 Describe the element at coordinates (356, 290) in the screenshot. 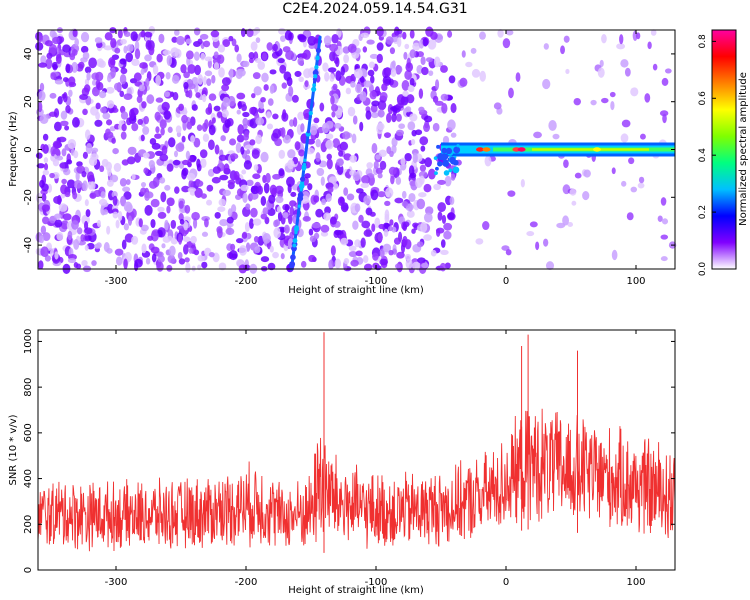

I see `spectrogram-x-label: Height of straight line (km)` at that location.